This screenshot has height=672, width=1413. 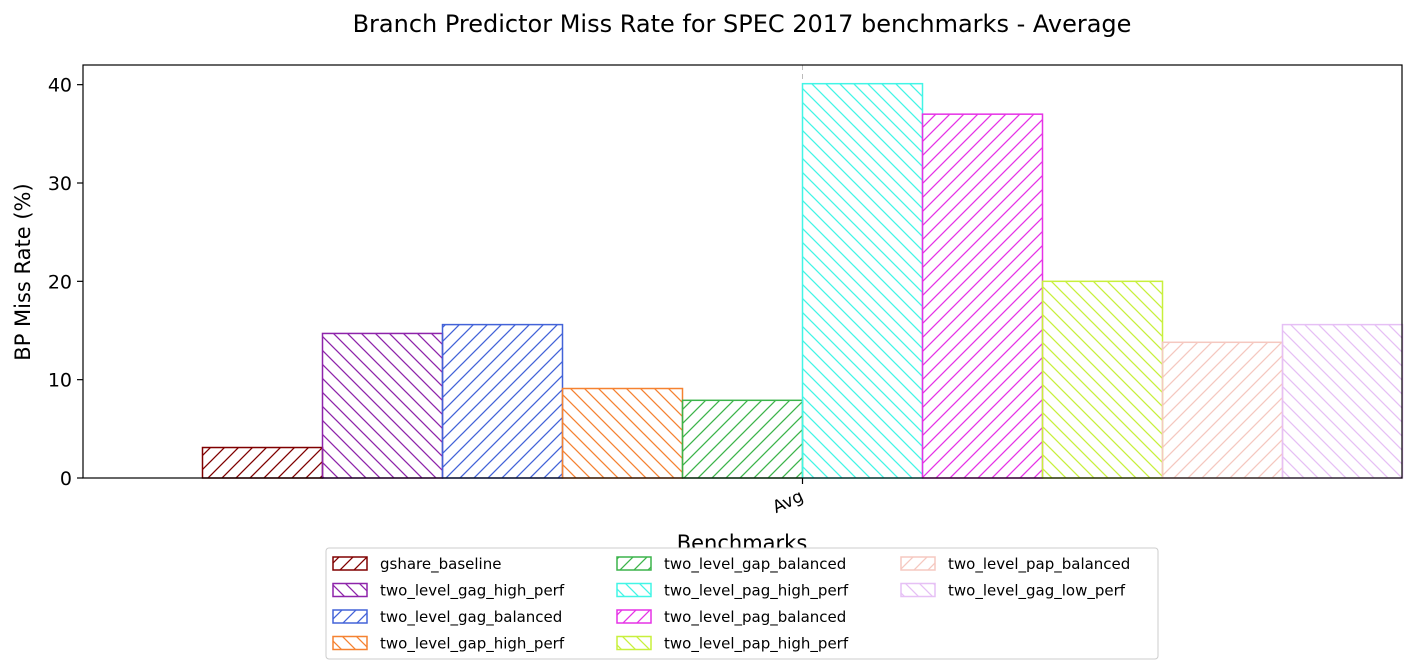 I want to click on bar-two_level_gap_high_perf, so click(x=622, y=433).